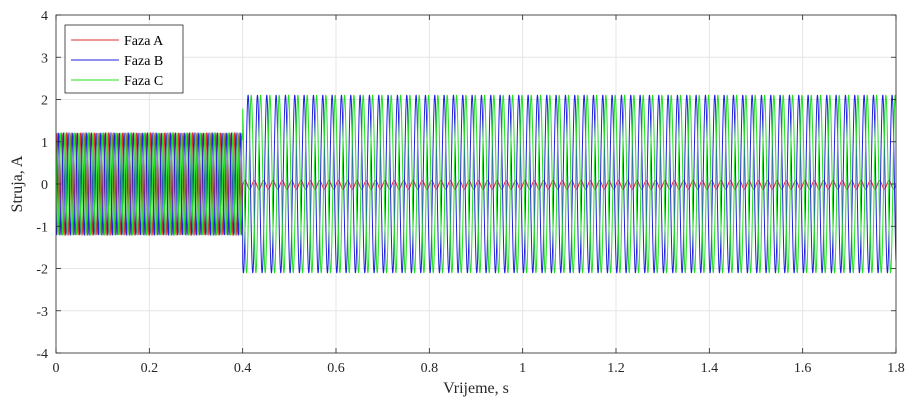 Image resolution: width=907 pixels, height=403 pixels. I want to click on y-axis-label: Struja, A, so click(17, 183).